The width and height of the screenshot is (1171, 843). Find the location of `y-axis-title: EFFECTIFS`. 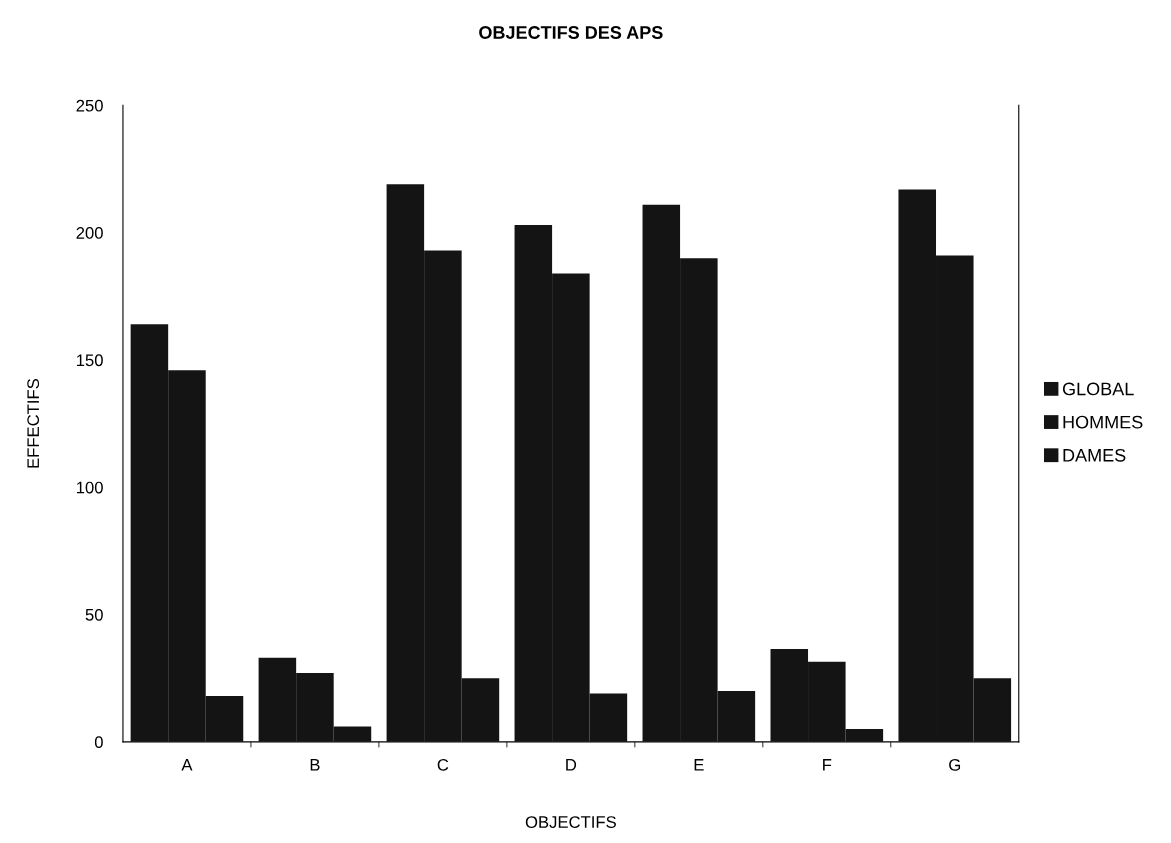

y-axis-title: EFFECTIFS is located at coordinates (33, 423).